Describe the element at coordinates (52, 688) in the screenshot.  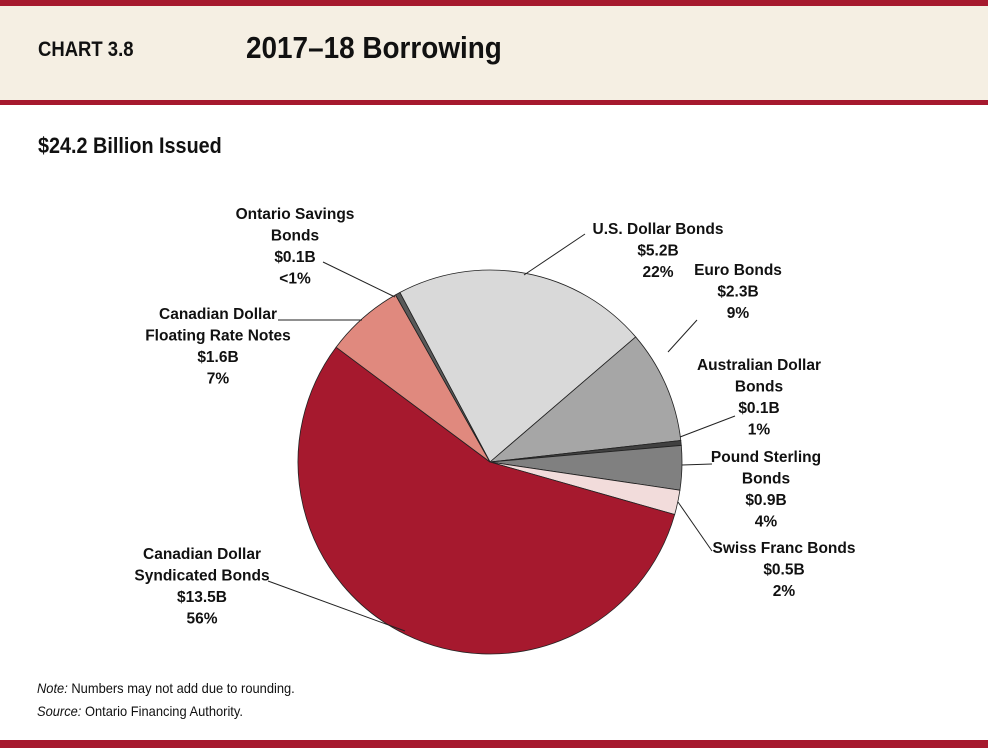
I see `note-label: Note:` at that location.